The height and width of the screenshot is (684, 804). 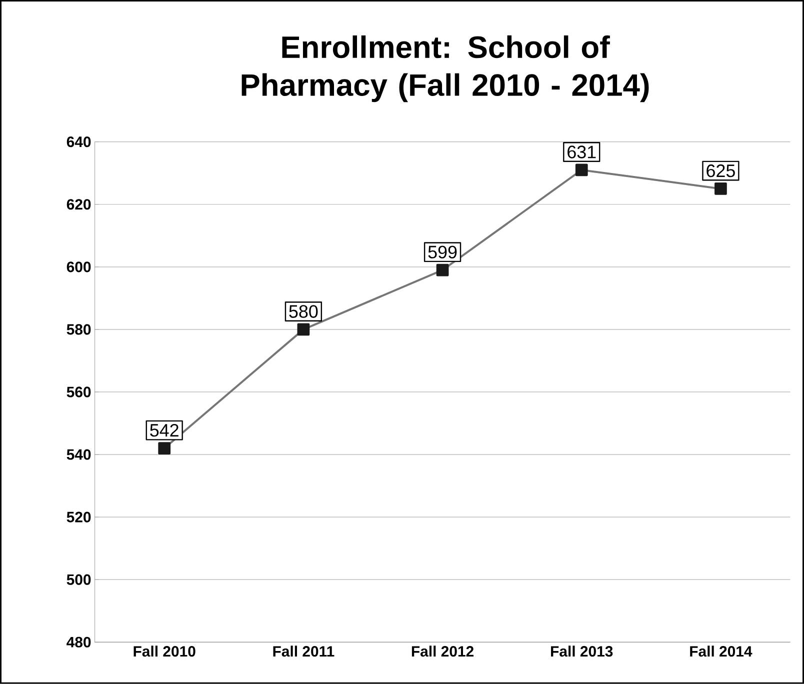 I want to click on y-tick-label: 580, so click(x=78, y=329).